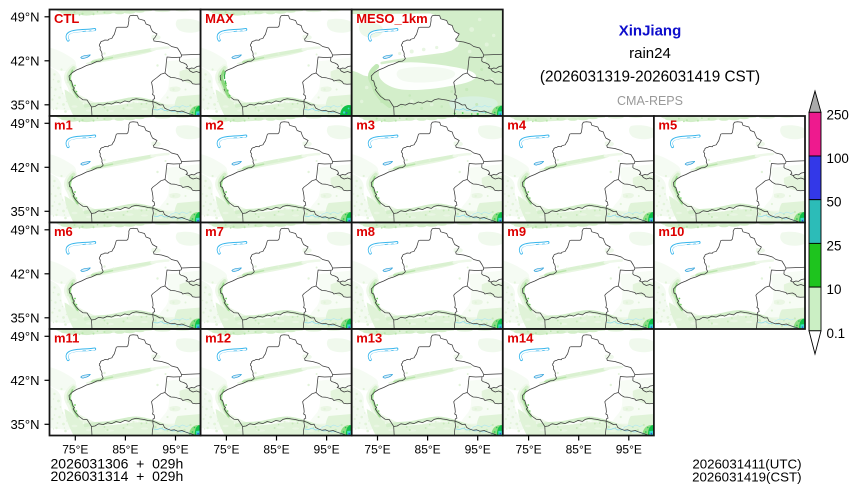 The width and height of the screenshot is (860, 501). What do you see at coordinates (650, 77) in the screenshot?
I see `svg-text: (2026031319-2026031419 CST)` at bounding box center [650, 77].